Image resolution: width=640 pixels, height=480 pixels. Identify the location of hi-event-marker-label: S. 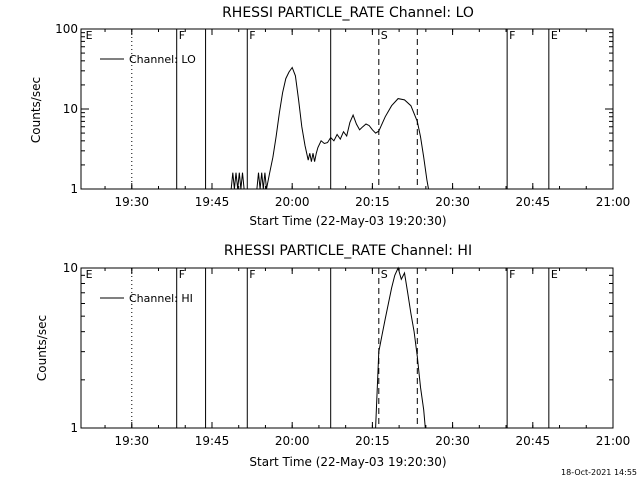
(384, 274).